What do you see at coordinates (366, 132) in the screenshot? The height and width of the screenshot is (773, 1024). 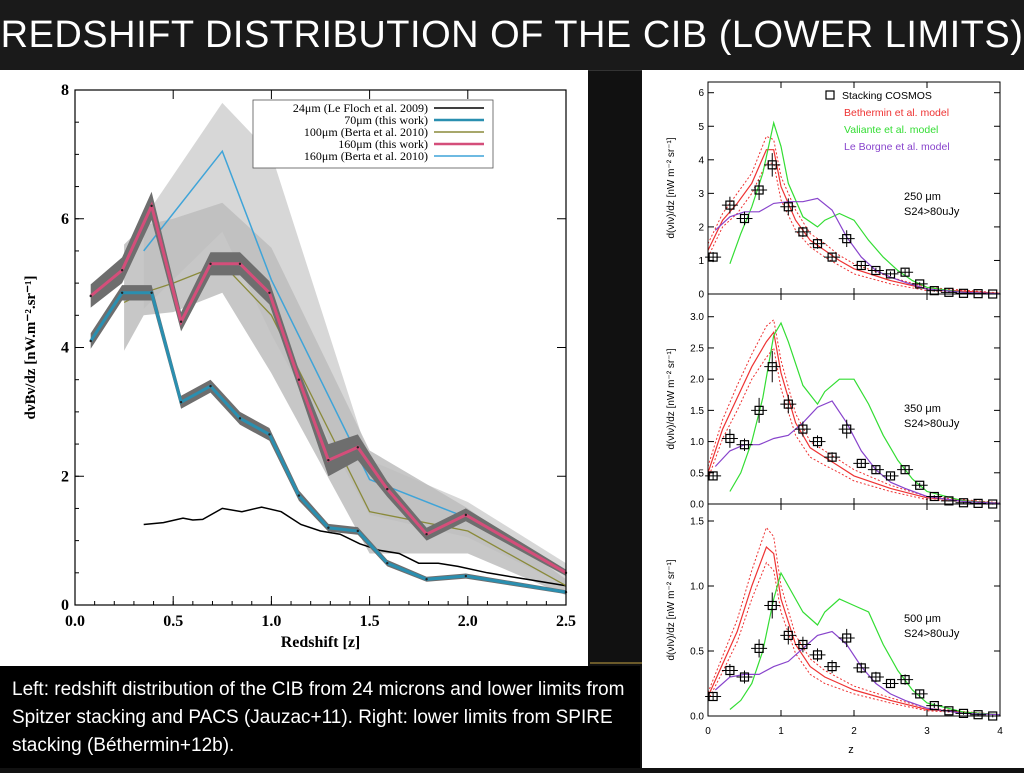 I see `legend-label: 100μm (Berta et al. 2010)` at bounding box center [366, 132].